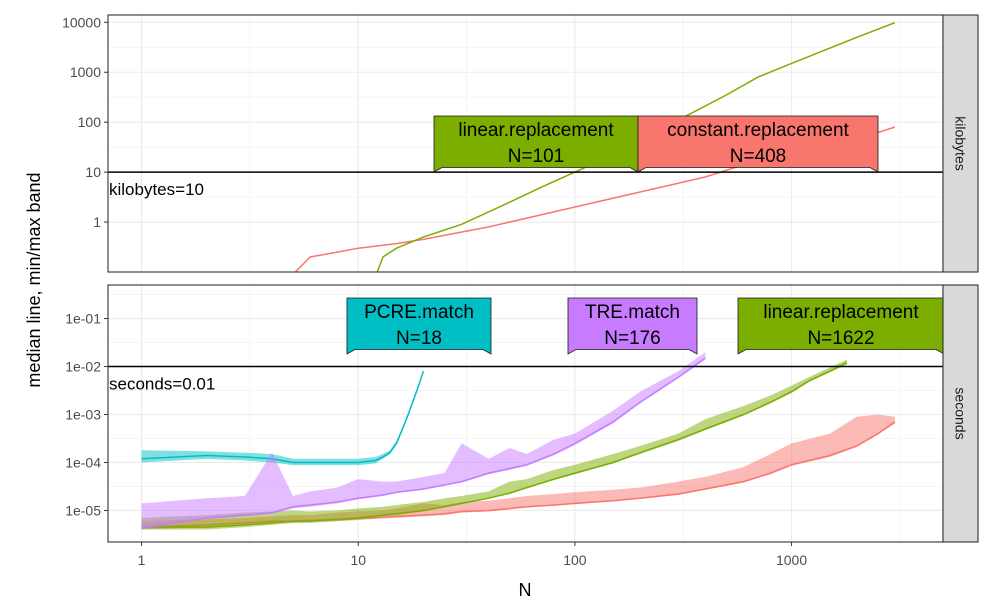 This screenshot has height=610, width=1002. What do you see at coordinates (162, 384) in the screenshot?
I see `reference-label: seconds=0.01` at bounding box center [162, 384].